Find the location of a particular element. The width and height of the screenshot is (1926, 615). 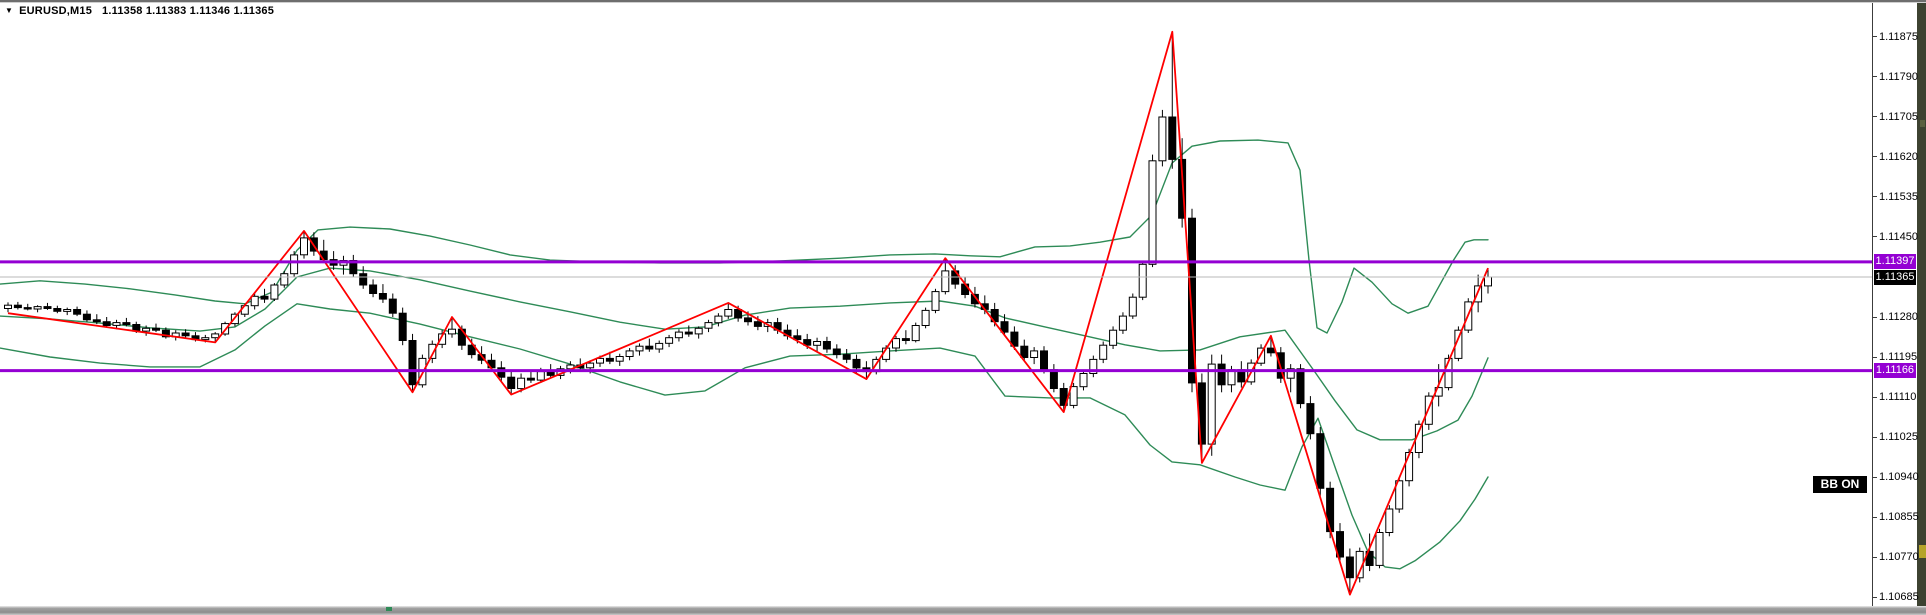

symbol-period-label: EURUSD,M15 is located at coordinates (56, 11).